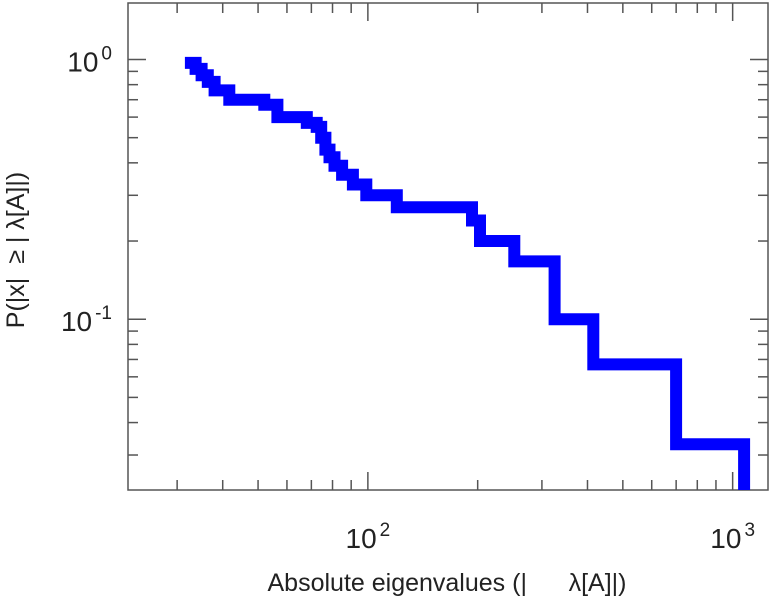 Image resolution: width=775 pixels, height=600 pixels. What do you see at coordinates (16, 250) in the screenshot?
I see `y-axis-title: P(|x| ≥ | λ[A]|)` at bounding box center [16, 250].